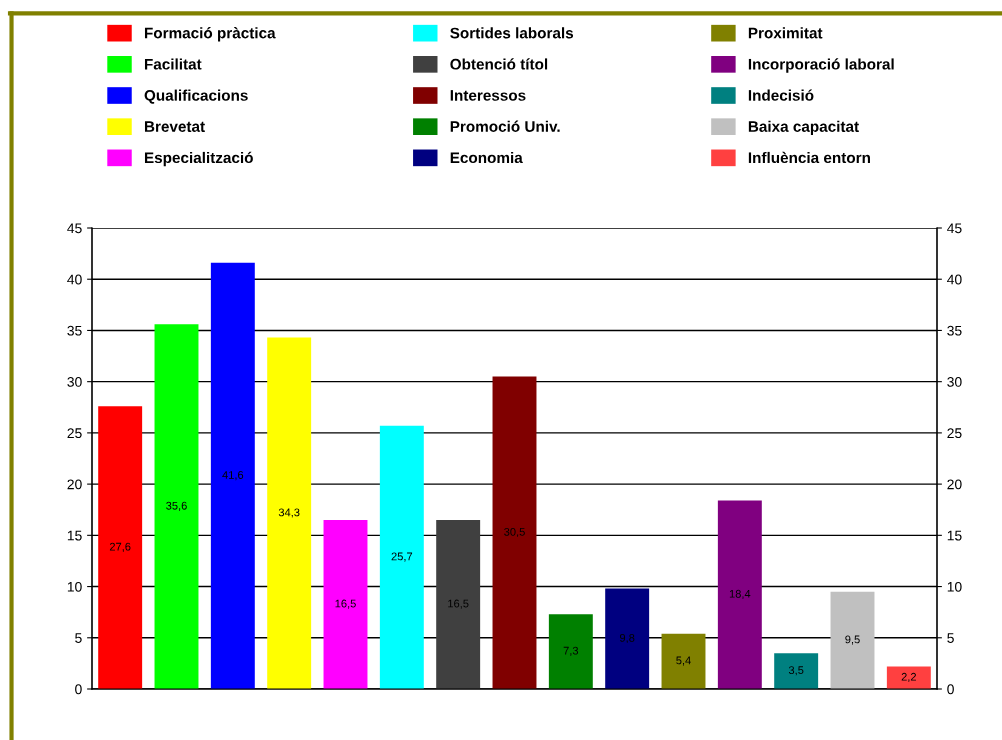 Image resolution: width=1002 pixels, height=740 pixels. Describe the element at coordinates (683, 661) in the screenshot. I see `data-label: 5,4` at that location.